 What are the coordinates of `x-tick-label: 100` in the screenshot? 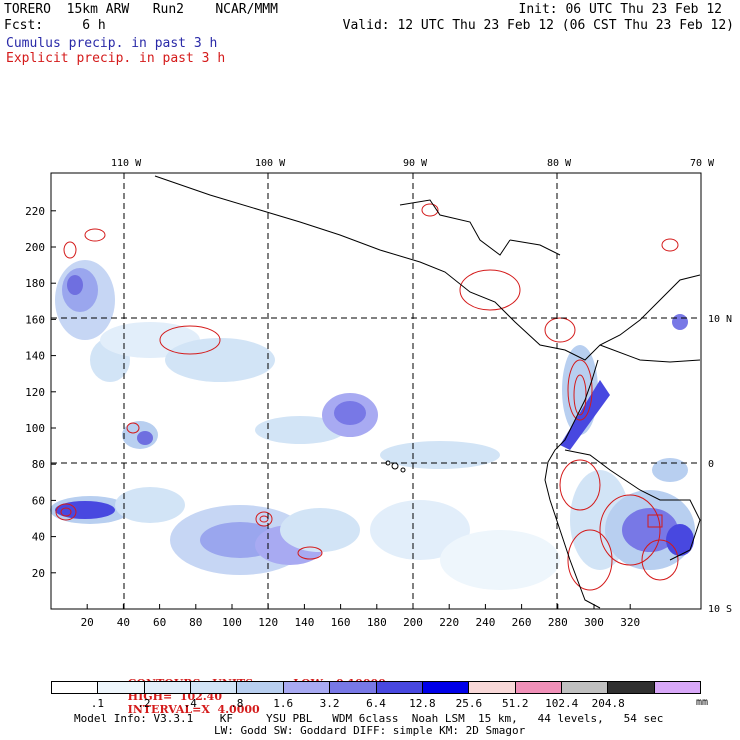 It's located at (232, 622).